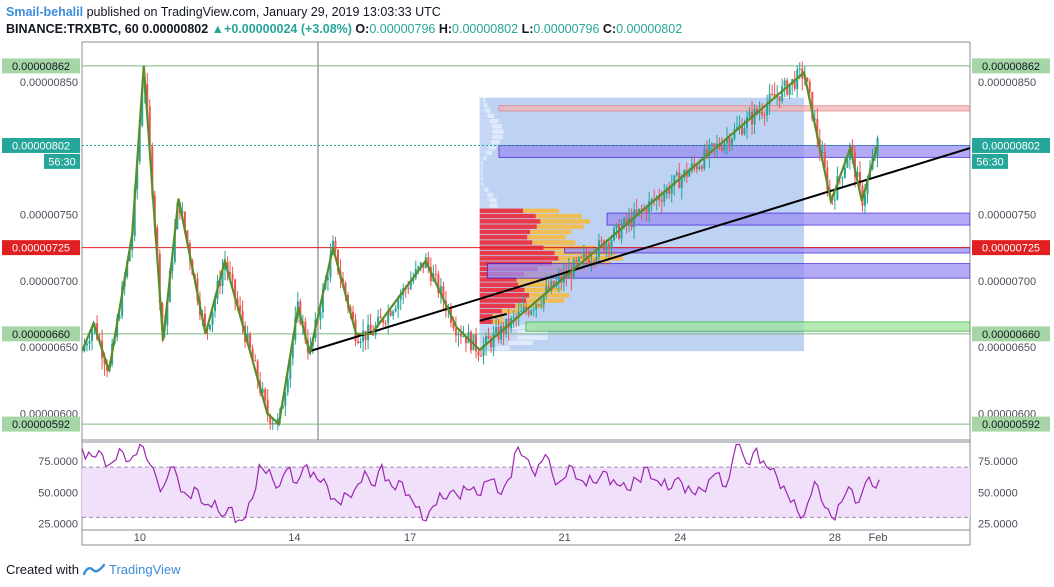 This screenshot has height=587, width=1054. Describe the element at coordinates (45, 12) in the screenshot. I see `author-name: Smail-behalil` at that location.